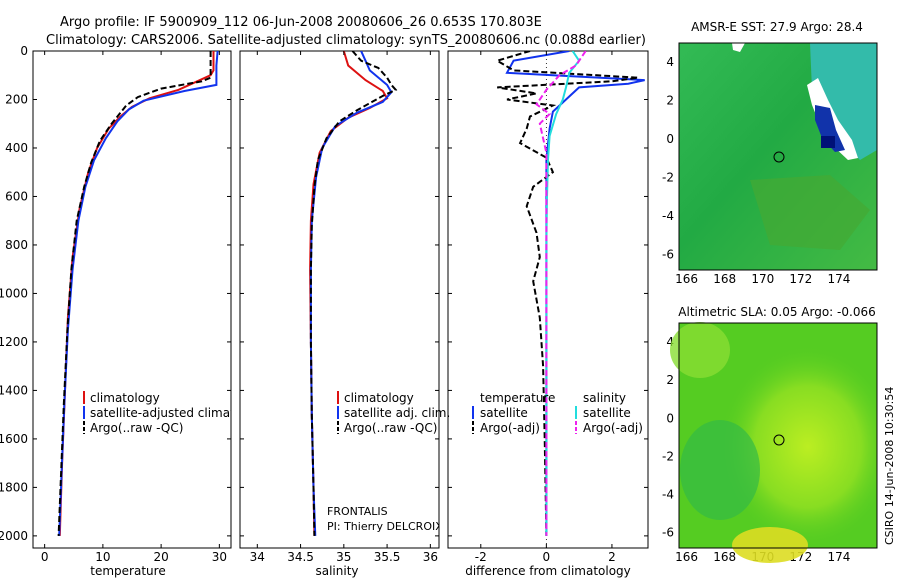 This screenshot has height=580, width=900. I want to click on x-tick-label: 34.5, so click(300, 557).